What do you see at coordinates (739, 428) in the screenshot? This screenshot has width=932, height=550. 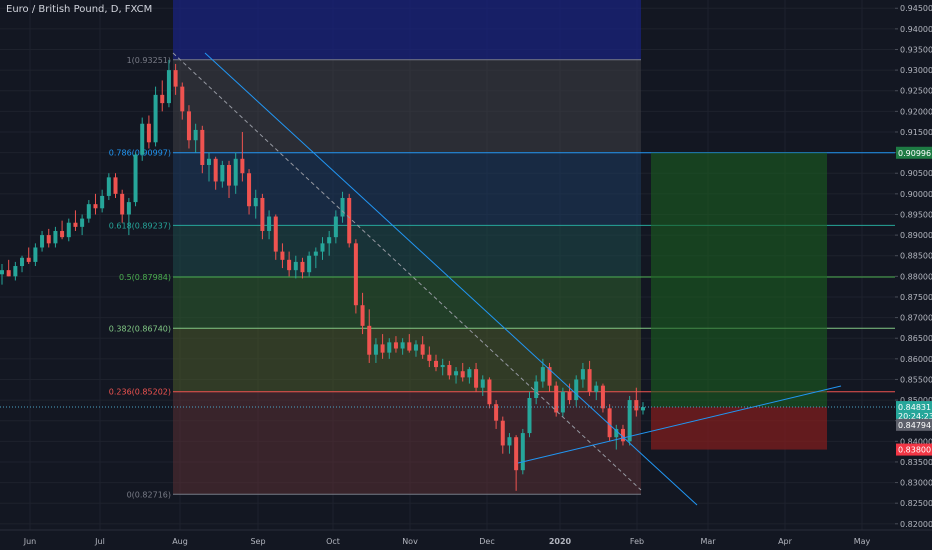 I see `stop-zone` at bounding box center [739, 428].